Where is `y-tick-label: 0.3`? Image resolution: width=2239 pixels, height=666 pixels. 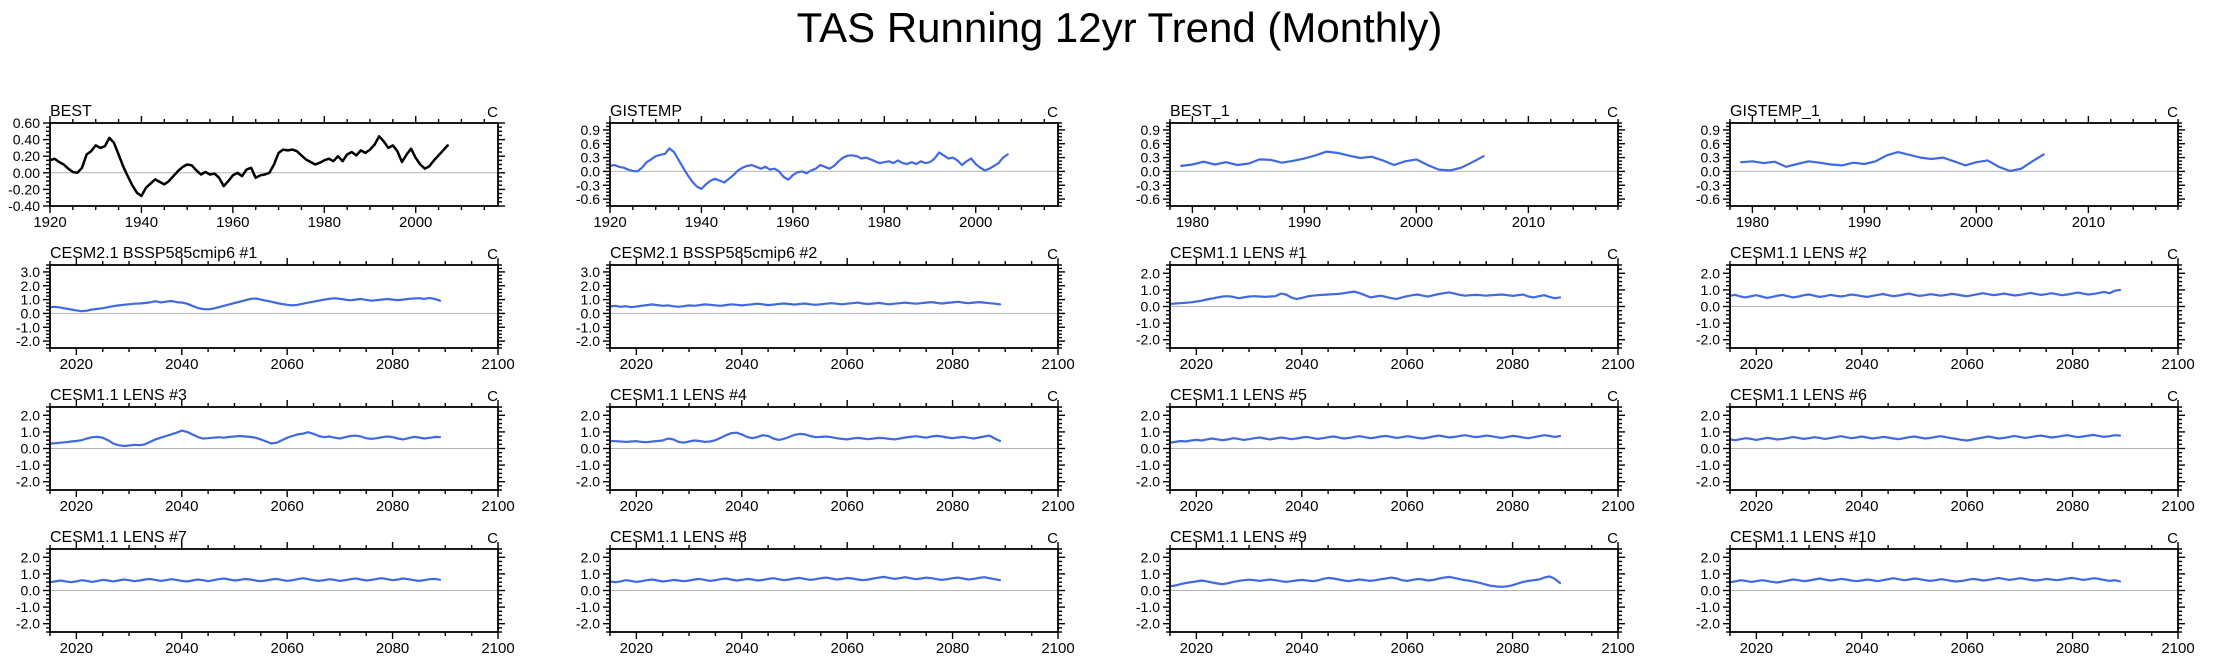
y-tick-label: 0.3 is located at coordinates (1711, 158).